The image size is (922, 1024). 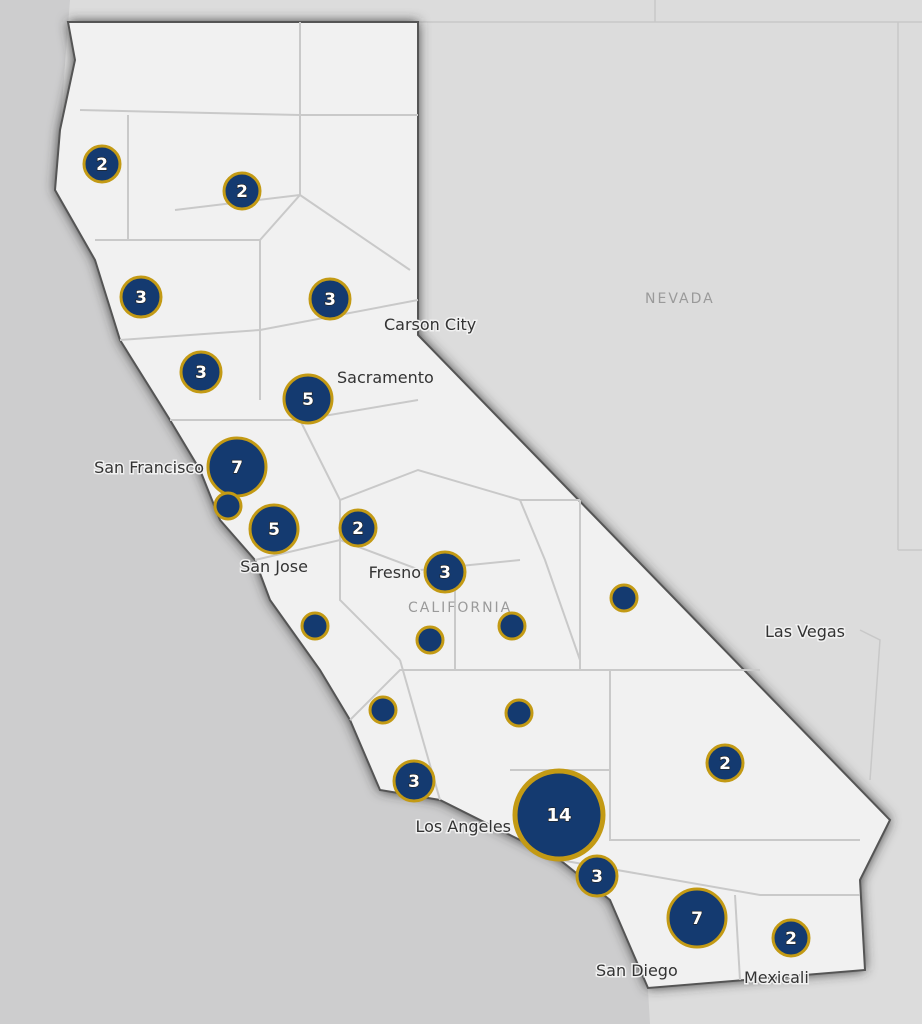 I want to click on city-label-mexicali: Mexicali, so click(x=776, y=977).